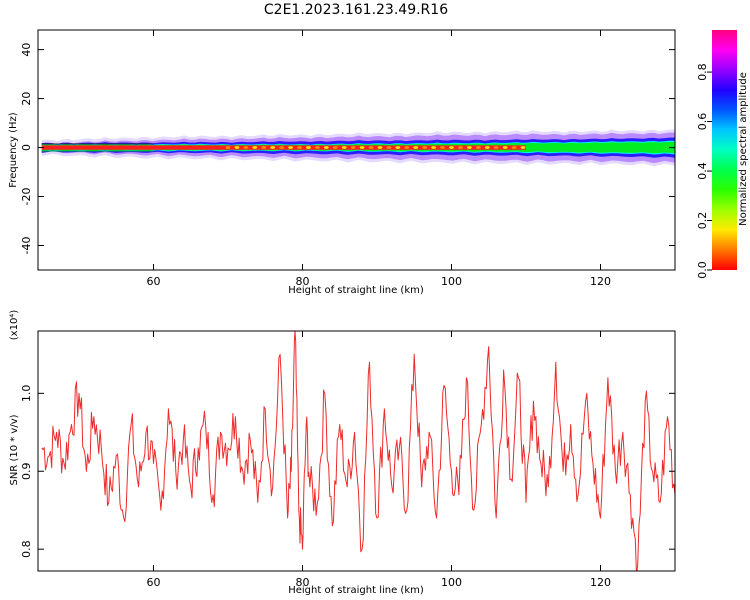 This screenshot has height=600, width=750. Describe the element at coordinates (26, 246) in the screenshot. I see `spectrogram-y-tick-label: -40` at that location.